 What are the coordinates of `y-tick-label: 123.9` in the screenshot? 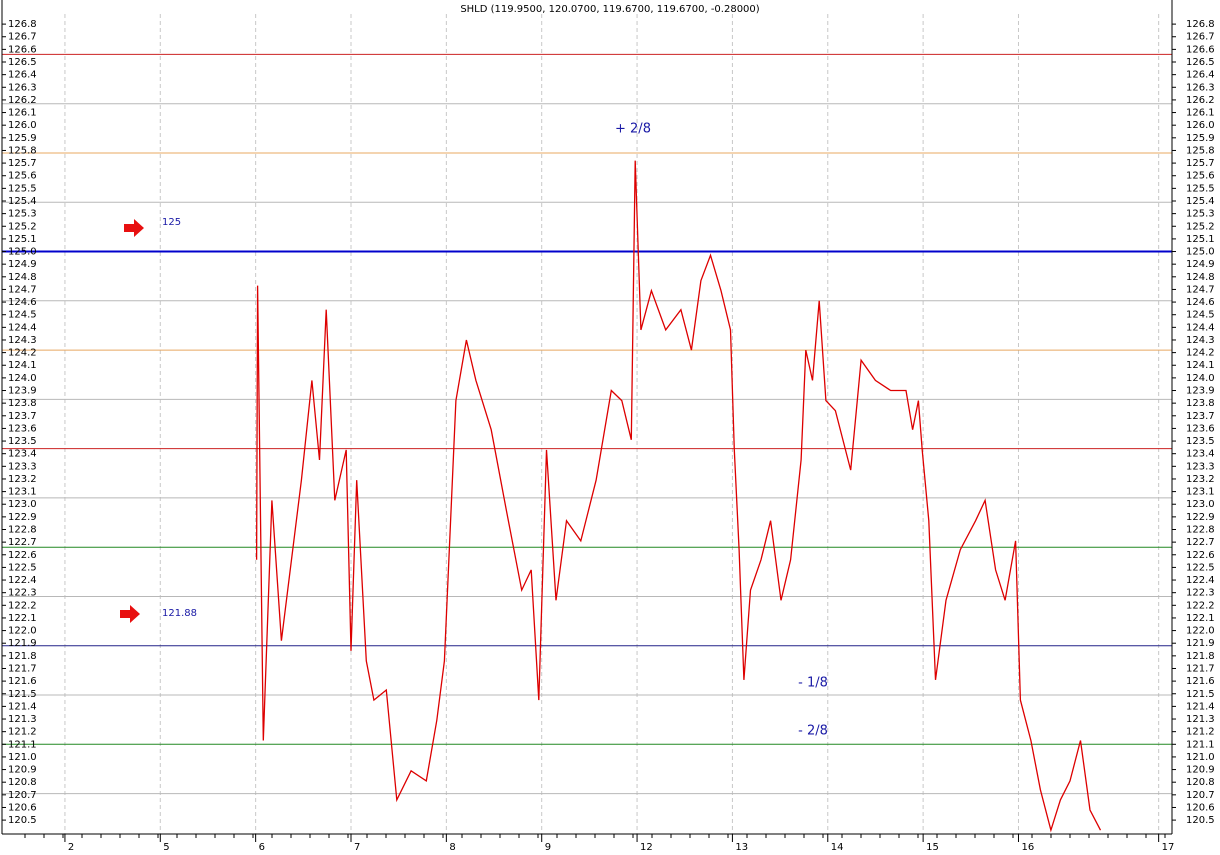 It's located at (22, 391).